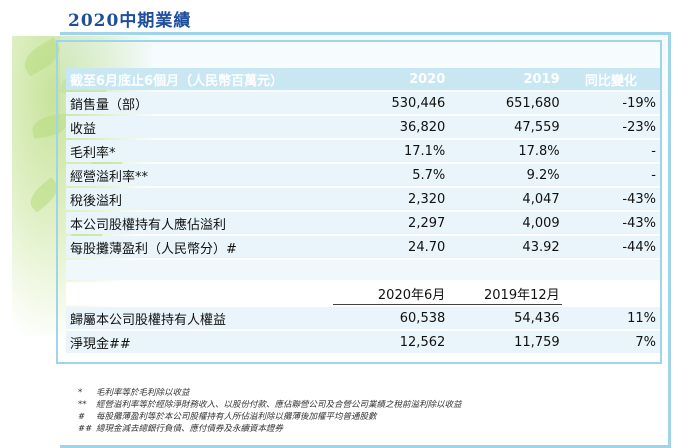 This screenshot has height=448, width=700. What do you see at coordinates (199, 79) in the screenshot?
I see `header-period: 截至6月底止6個月（人民幣百萬元）` at bounding box center [199, 79].